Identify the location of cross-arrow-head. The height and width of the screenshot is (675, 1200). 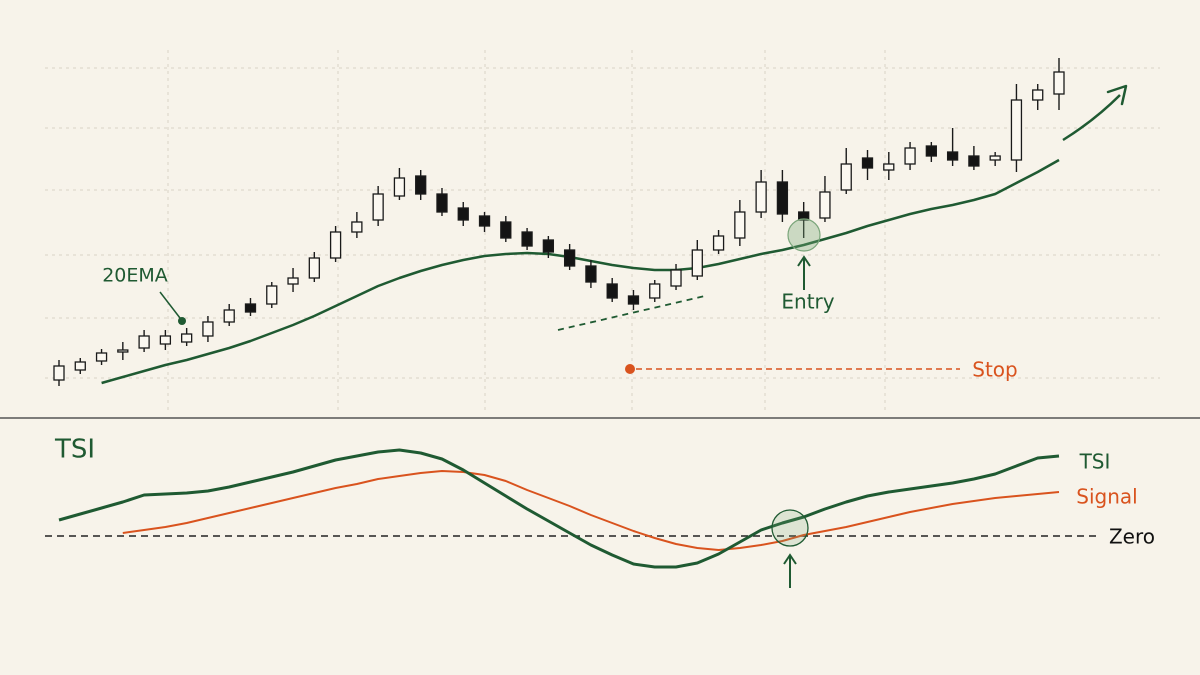
(790, 559).